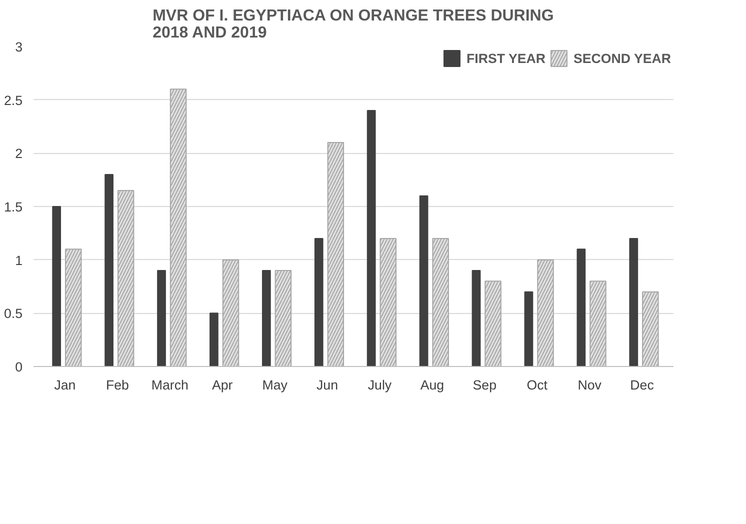 Image resolution: width=746 pixels, height=524 pixels. Describe the element at coordinates (537, 385) in the screenshot. I see `x-tick-label: Oct` at that location.